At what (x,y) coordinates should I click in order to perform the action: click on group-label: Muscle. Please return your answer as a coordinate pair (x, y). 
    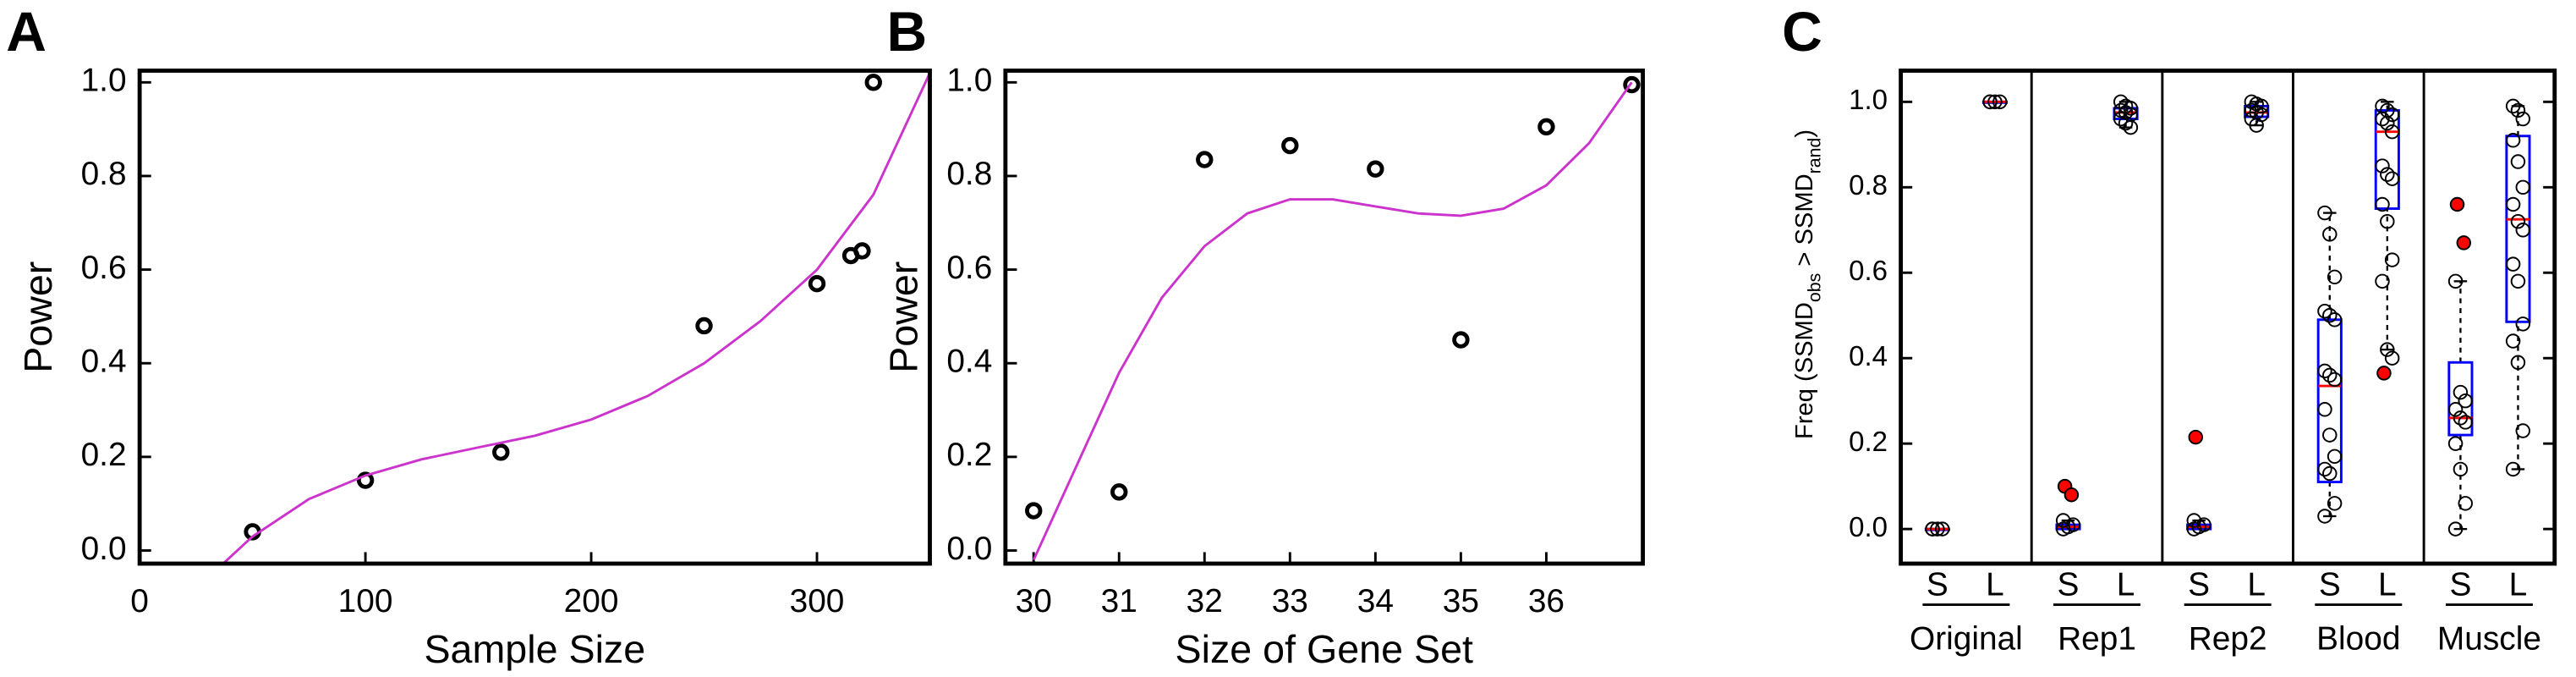
    Looking at the image, I should click on (2489, 639).